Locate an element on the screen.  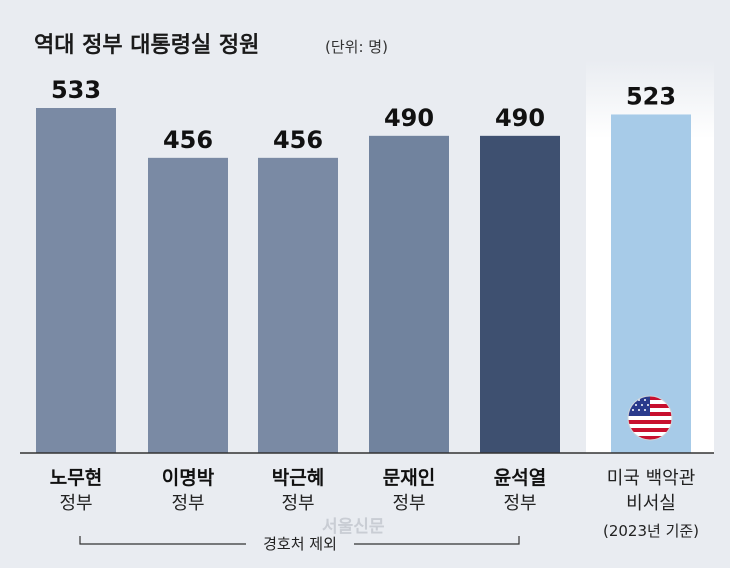
us-flag-icon is located at coordinates (650, 418).